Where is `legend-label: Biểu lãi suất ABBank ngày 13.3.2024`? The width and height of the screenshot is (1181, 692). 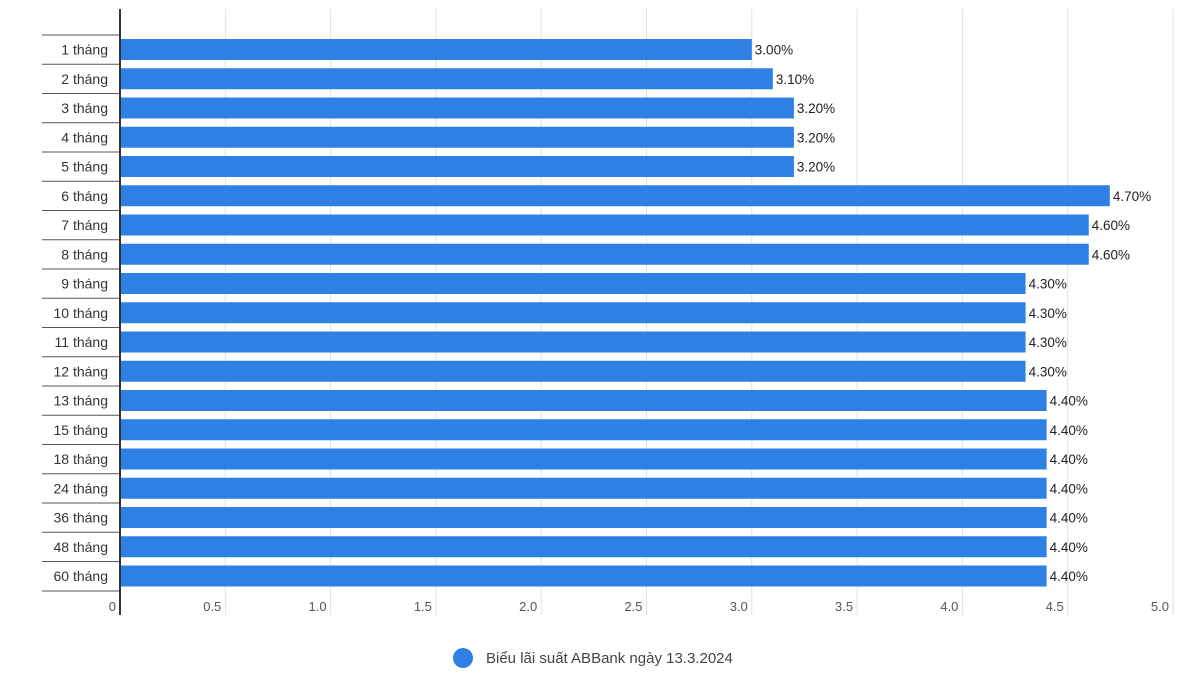
legend-label: Biểu lãi suất ABBank ngày 13.3.2024 is located at coordinates (609, 658).